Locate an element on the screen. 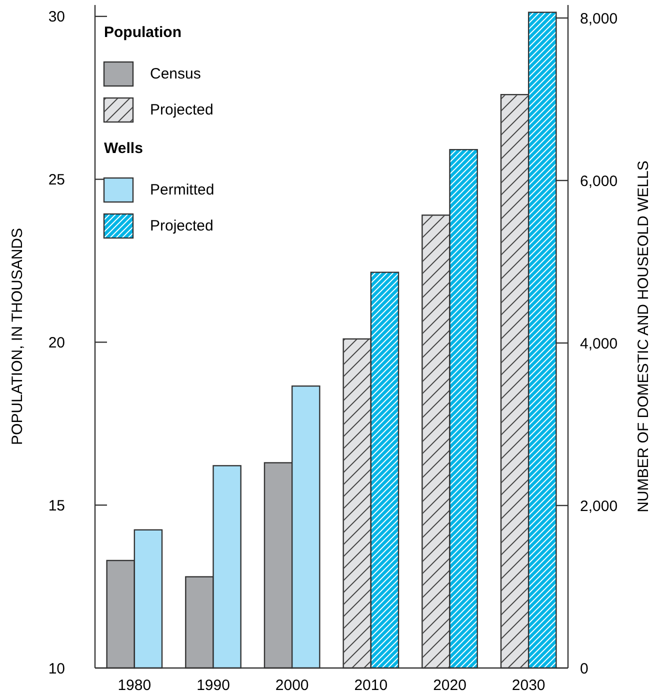  y2-tick-label: 0 is located at coordinates (584, 669).